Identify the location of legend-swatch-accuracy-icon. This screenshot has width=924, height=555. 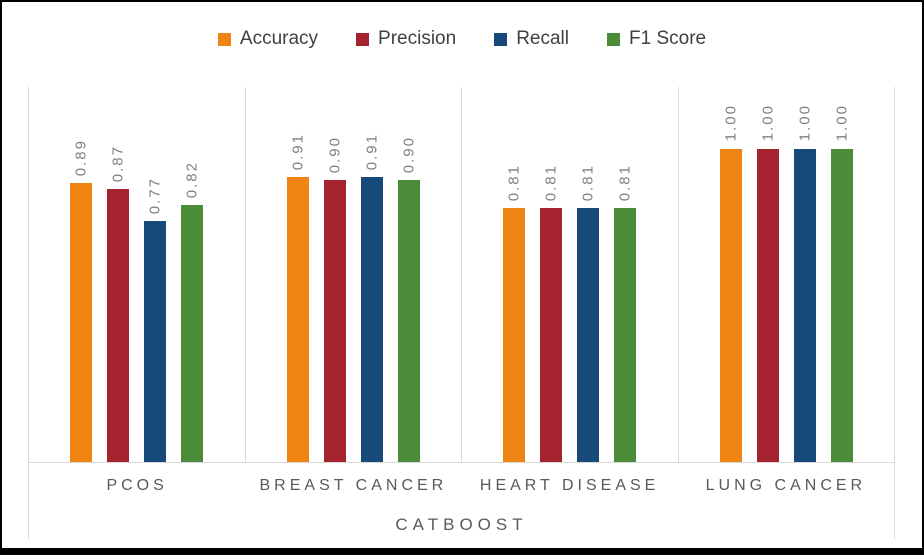
(224, 39).